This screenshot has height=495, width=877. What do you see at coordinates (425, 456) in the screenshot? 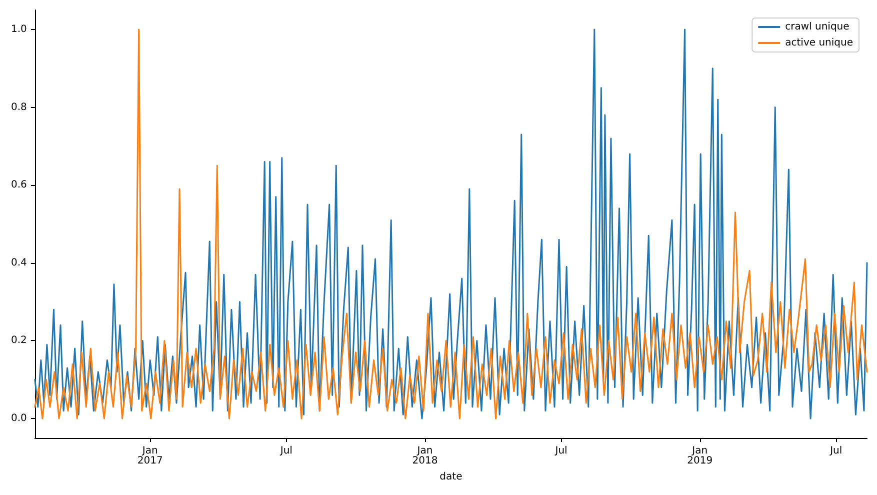
I see `x-tick-label: Jan 2018` at bounding box center [425, 456].